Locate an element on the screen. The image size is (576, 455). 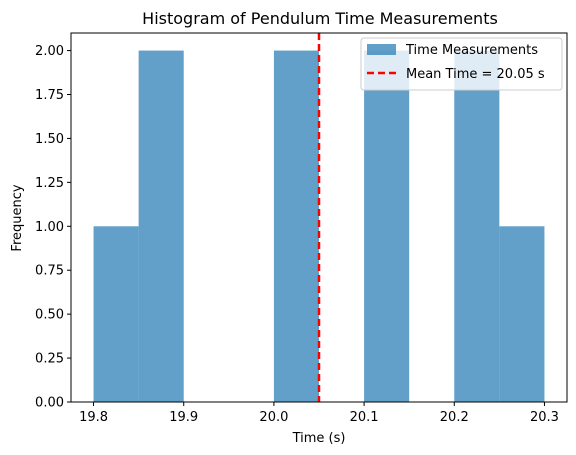
y-tick-label-5: 1.25 is located at coordinates (49, 183).